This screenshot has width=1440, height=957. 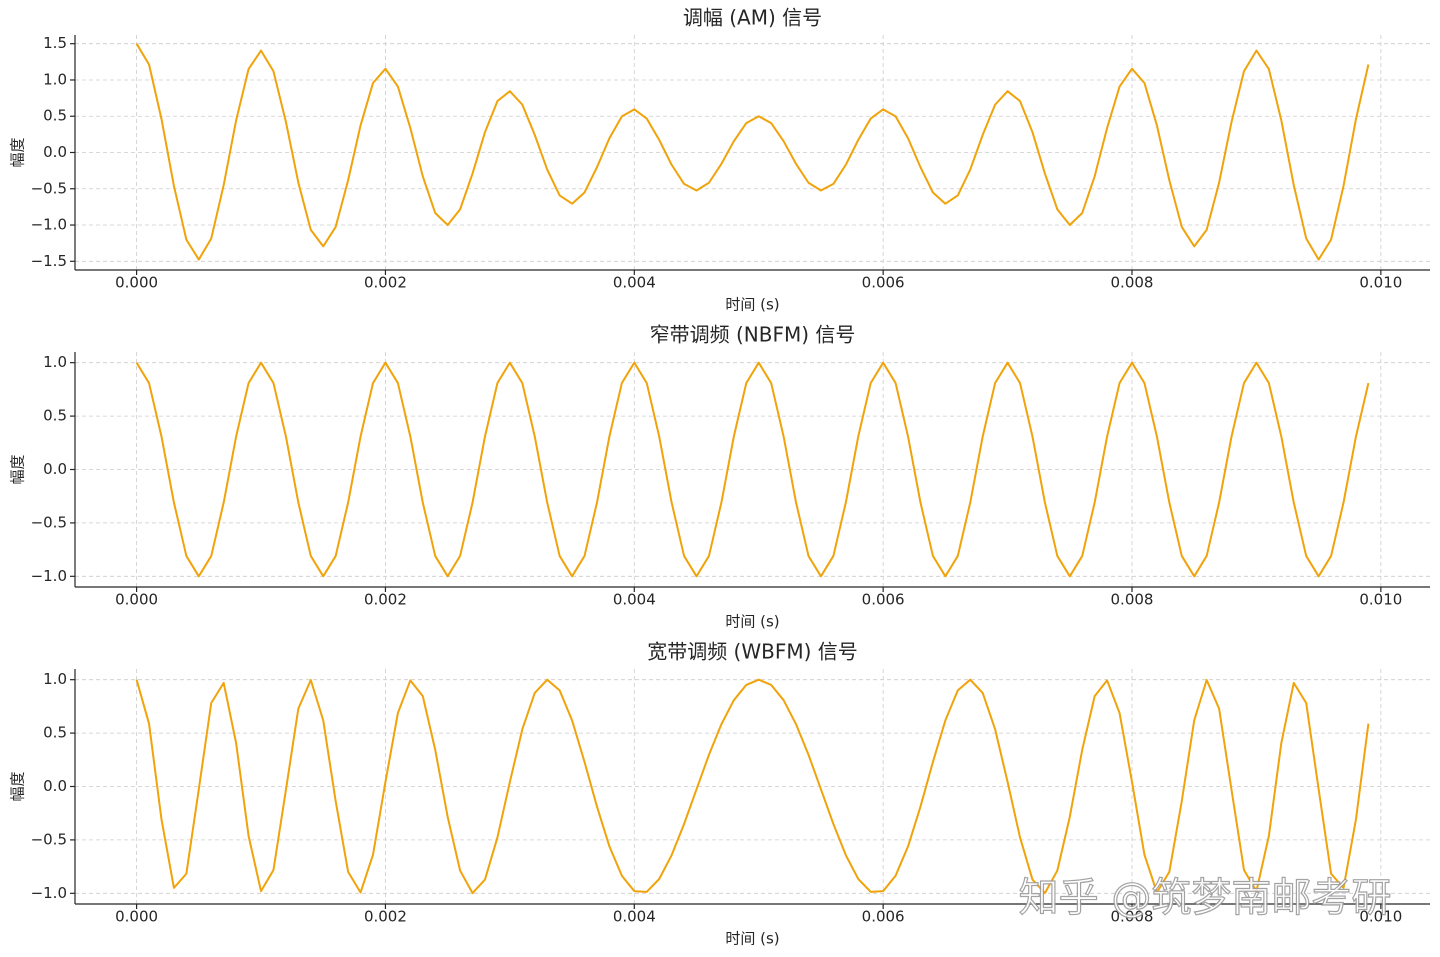 What do you see at coordinates (752, 652) in the screenshot?
I see `chart-title: 宽带调频 (WBFM) 信号` at bounding box center [752, 652].